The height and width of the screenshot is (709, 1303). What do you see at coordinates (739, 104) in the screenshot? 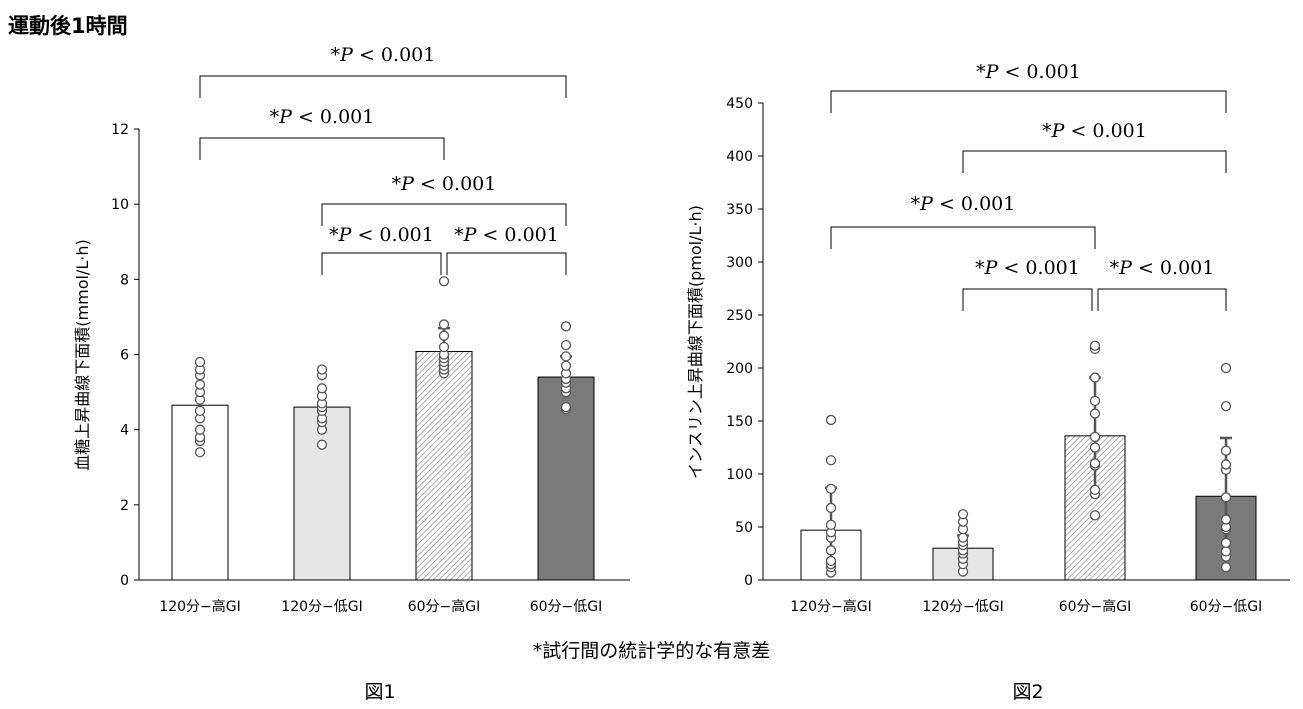
I see `y-tick-label: 450` at bounding box center [739, 104].